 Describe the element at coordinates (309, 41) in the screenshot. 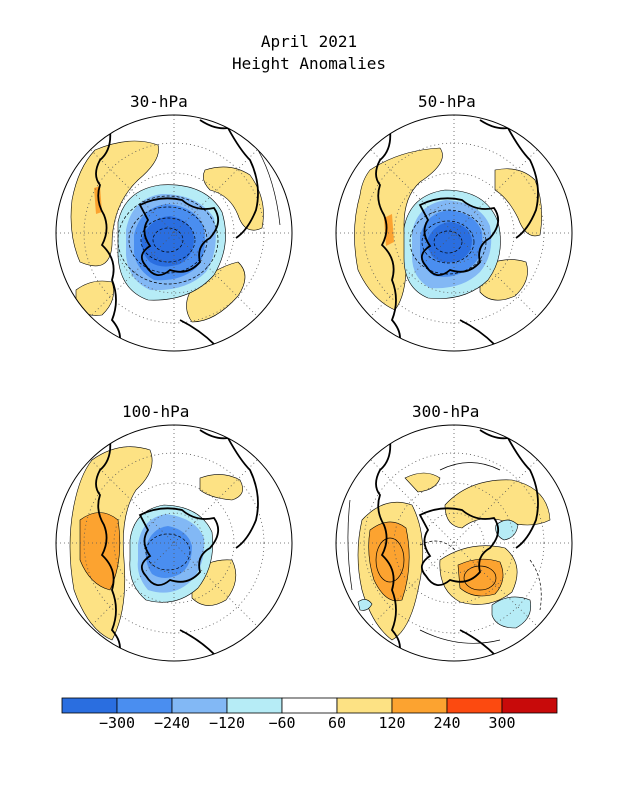

I see `page-title: April 2021` at that location.